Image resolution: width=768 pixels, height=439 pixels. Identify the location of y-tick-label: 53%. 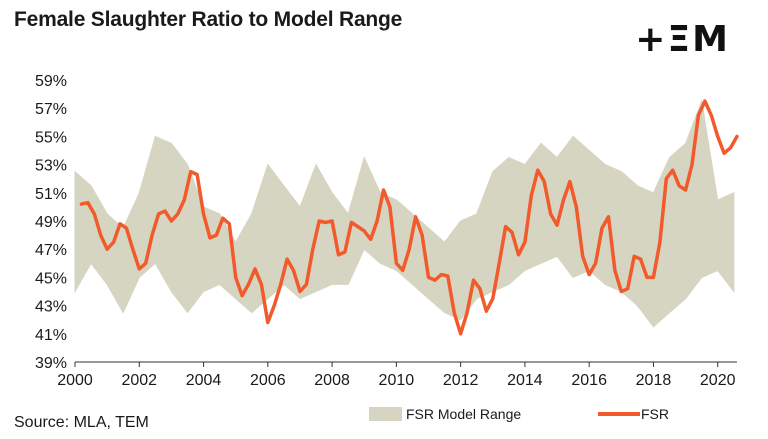
(51, 166).